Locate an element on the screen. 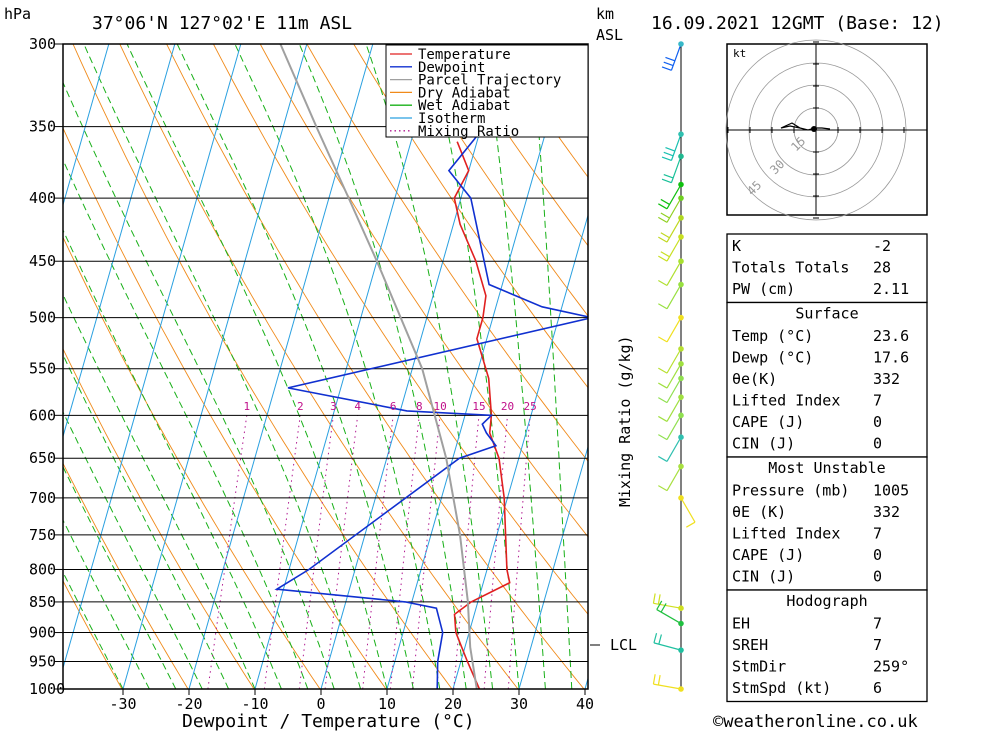 Image resolution: width=1000 pixels, height=733 pixels. y-tick-label: 350 is located at coordinates (42, 127).